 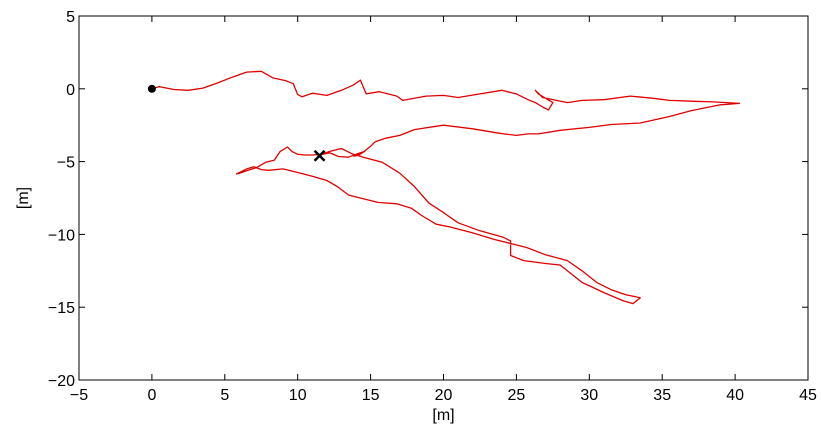 I want to click on x-tick-label: 10, so click(x=298, y=395).